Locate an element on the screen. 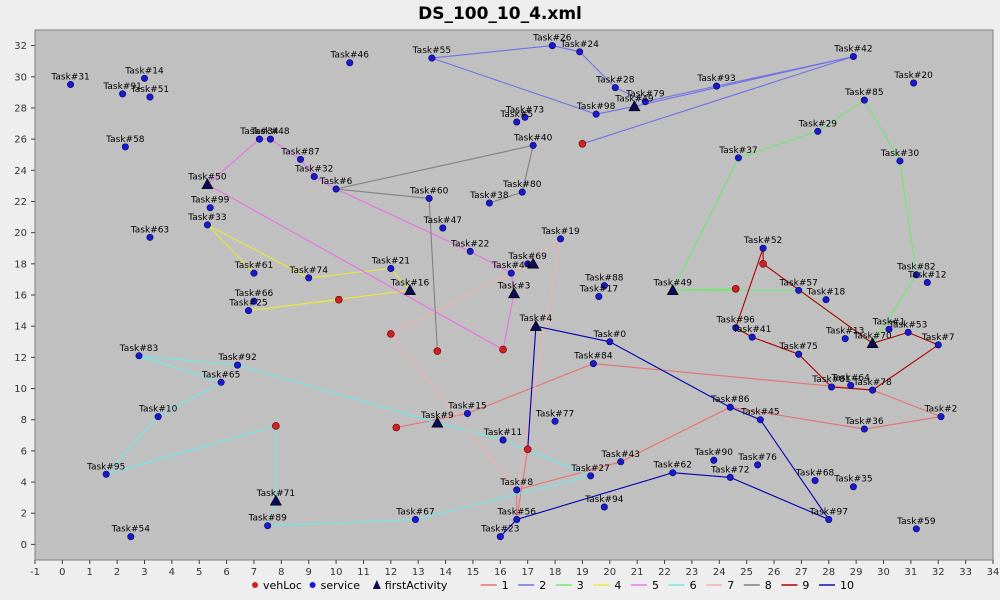 Image resolution: width=1000 pixels, height=600 pixels. x-tick-label: 20 is located at coordinates (609, 572).